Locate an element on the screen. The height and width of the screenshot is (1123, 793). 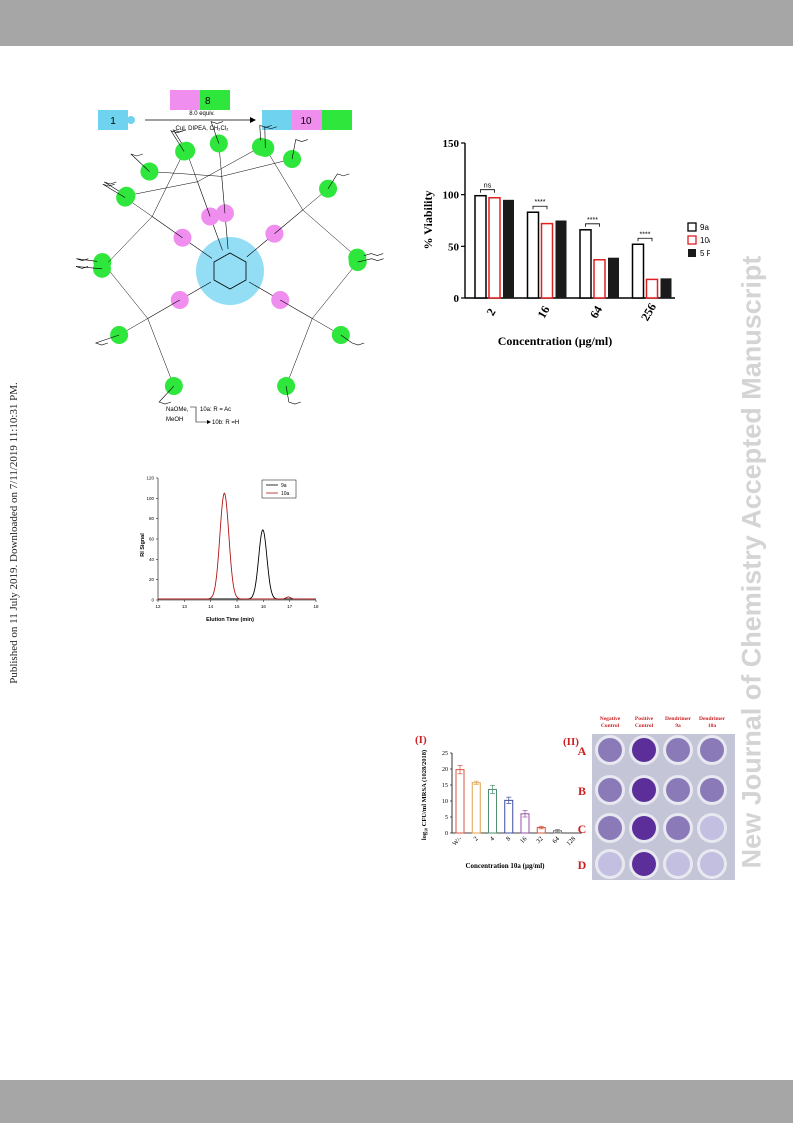
equiv-text: 8.0 equiv. is located at coordinates (202, 114).